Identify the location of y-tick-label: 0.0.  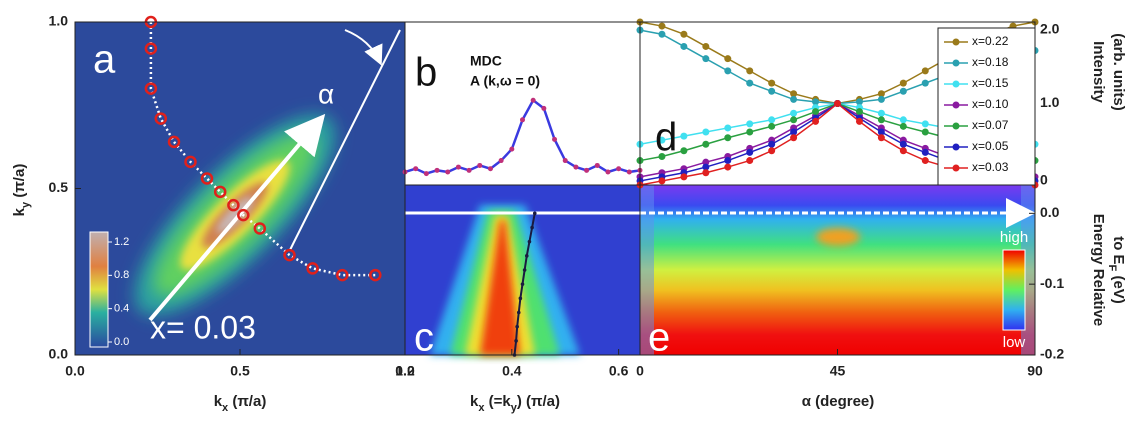
(59, 354).